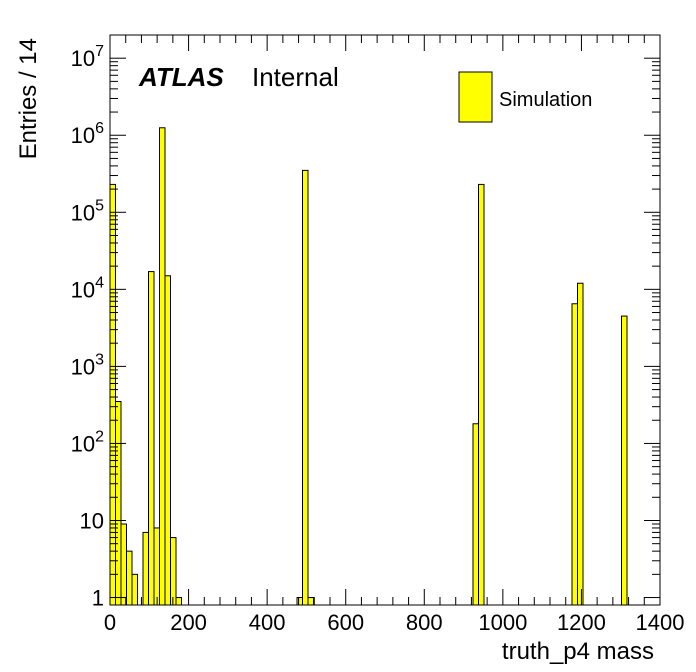 This screenshot has width=696, height=672. What do you see at coordinates (581, 622) in the screenshot?
I see `x-tick-label: 1200` at bounding box center [581, 622].